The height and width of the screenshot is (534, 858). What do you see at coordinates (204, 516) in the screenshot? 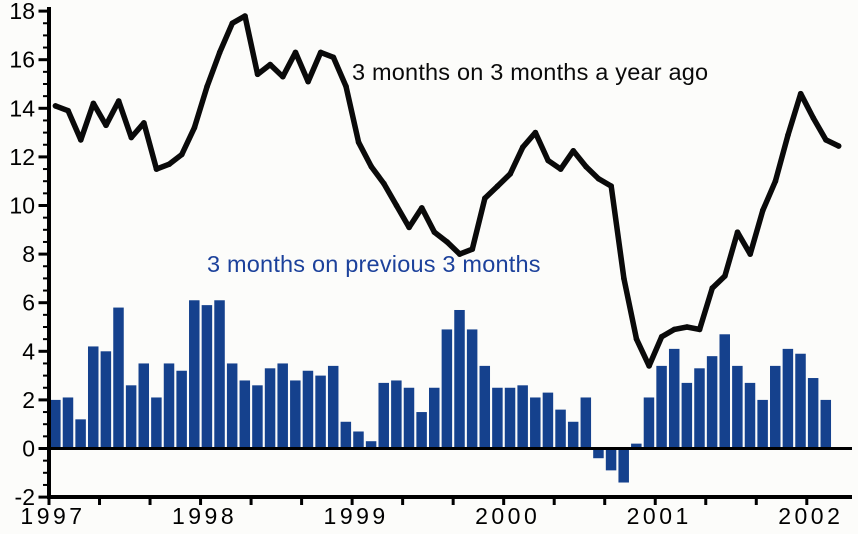
I see `svg-text: 1998` at bounding box center [204, 516].